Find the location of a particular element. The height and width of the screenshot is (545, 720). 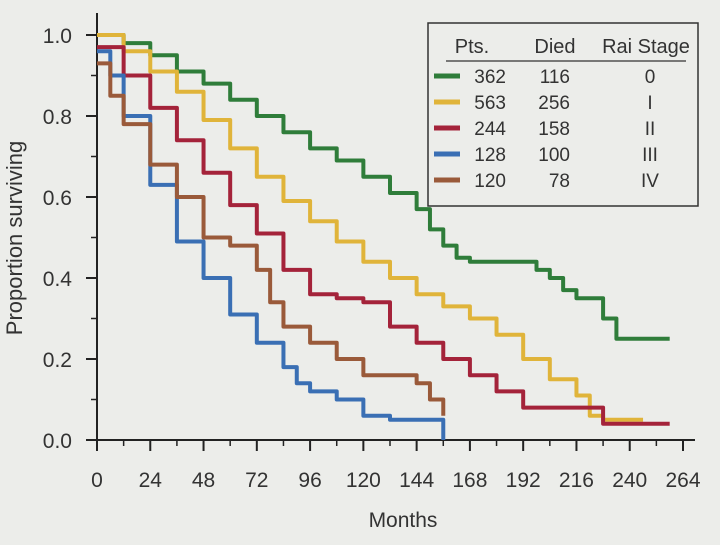

legend-pts: 244 is located at coordinates (490, 129).